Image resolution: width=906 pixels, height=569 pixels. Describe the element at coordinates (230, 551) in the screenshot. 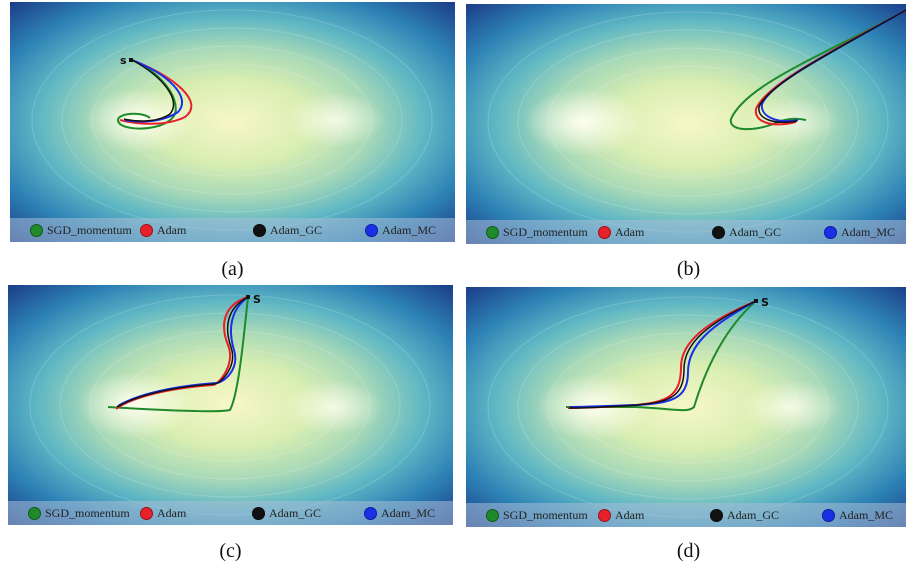

I see `caption-c: (c)` at that location.